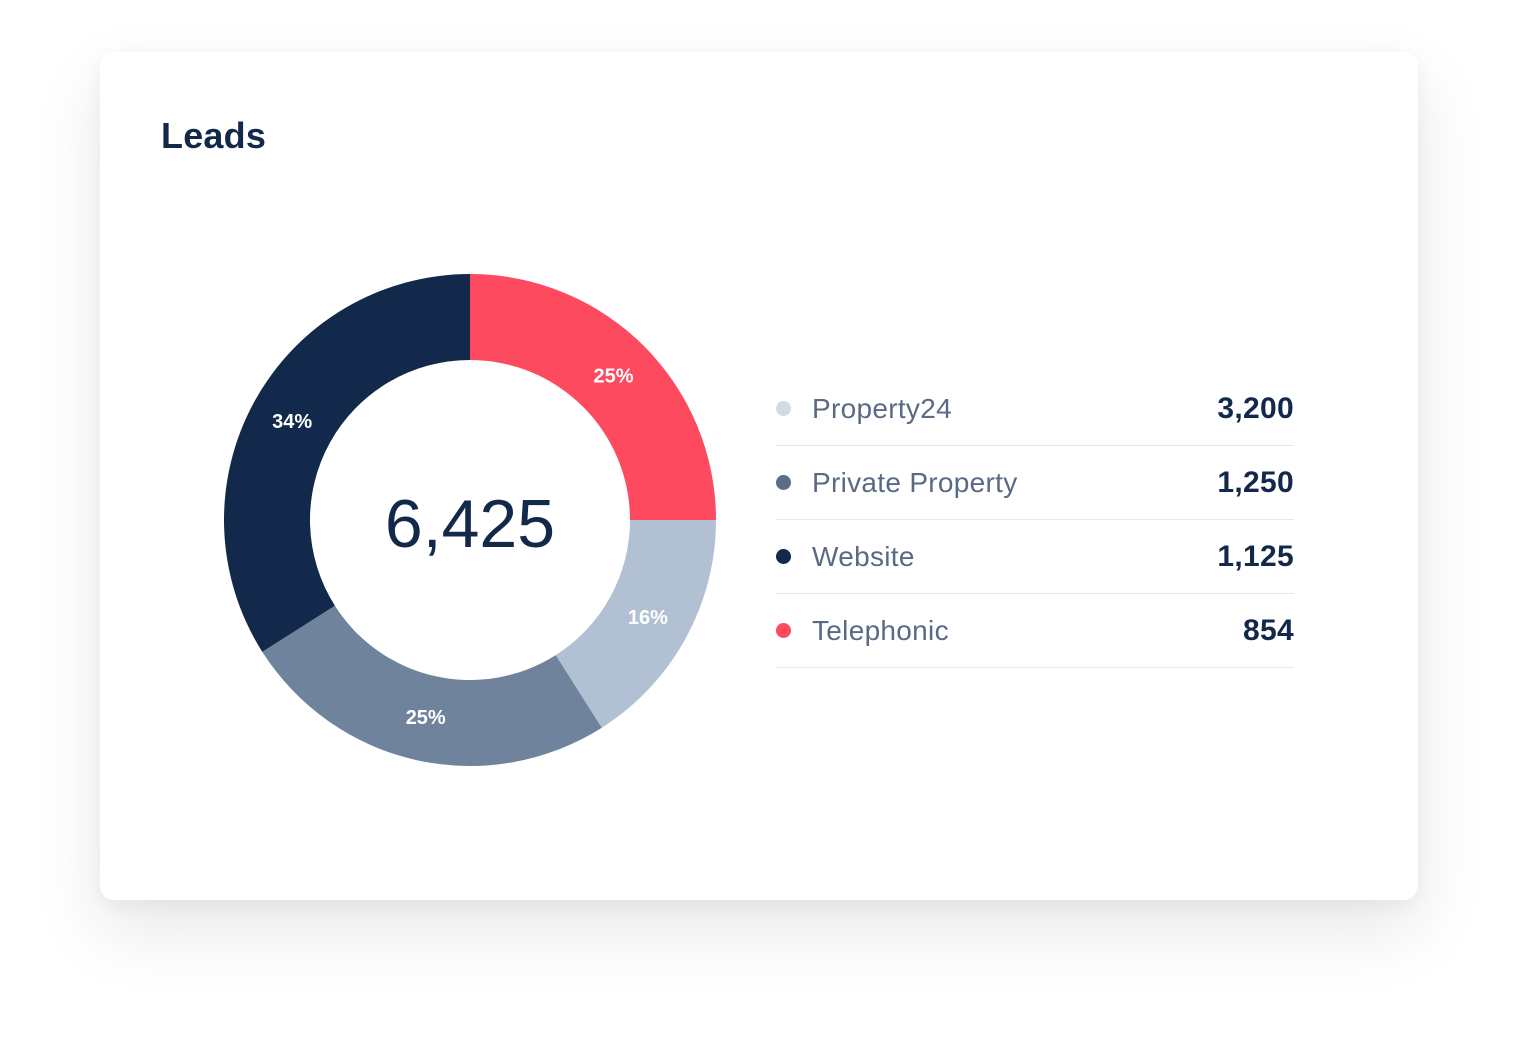  I want to click on legend-item-website: Website 1,125, so click(1035, 557).